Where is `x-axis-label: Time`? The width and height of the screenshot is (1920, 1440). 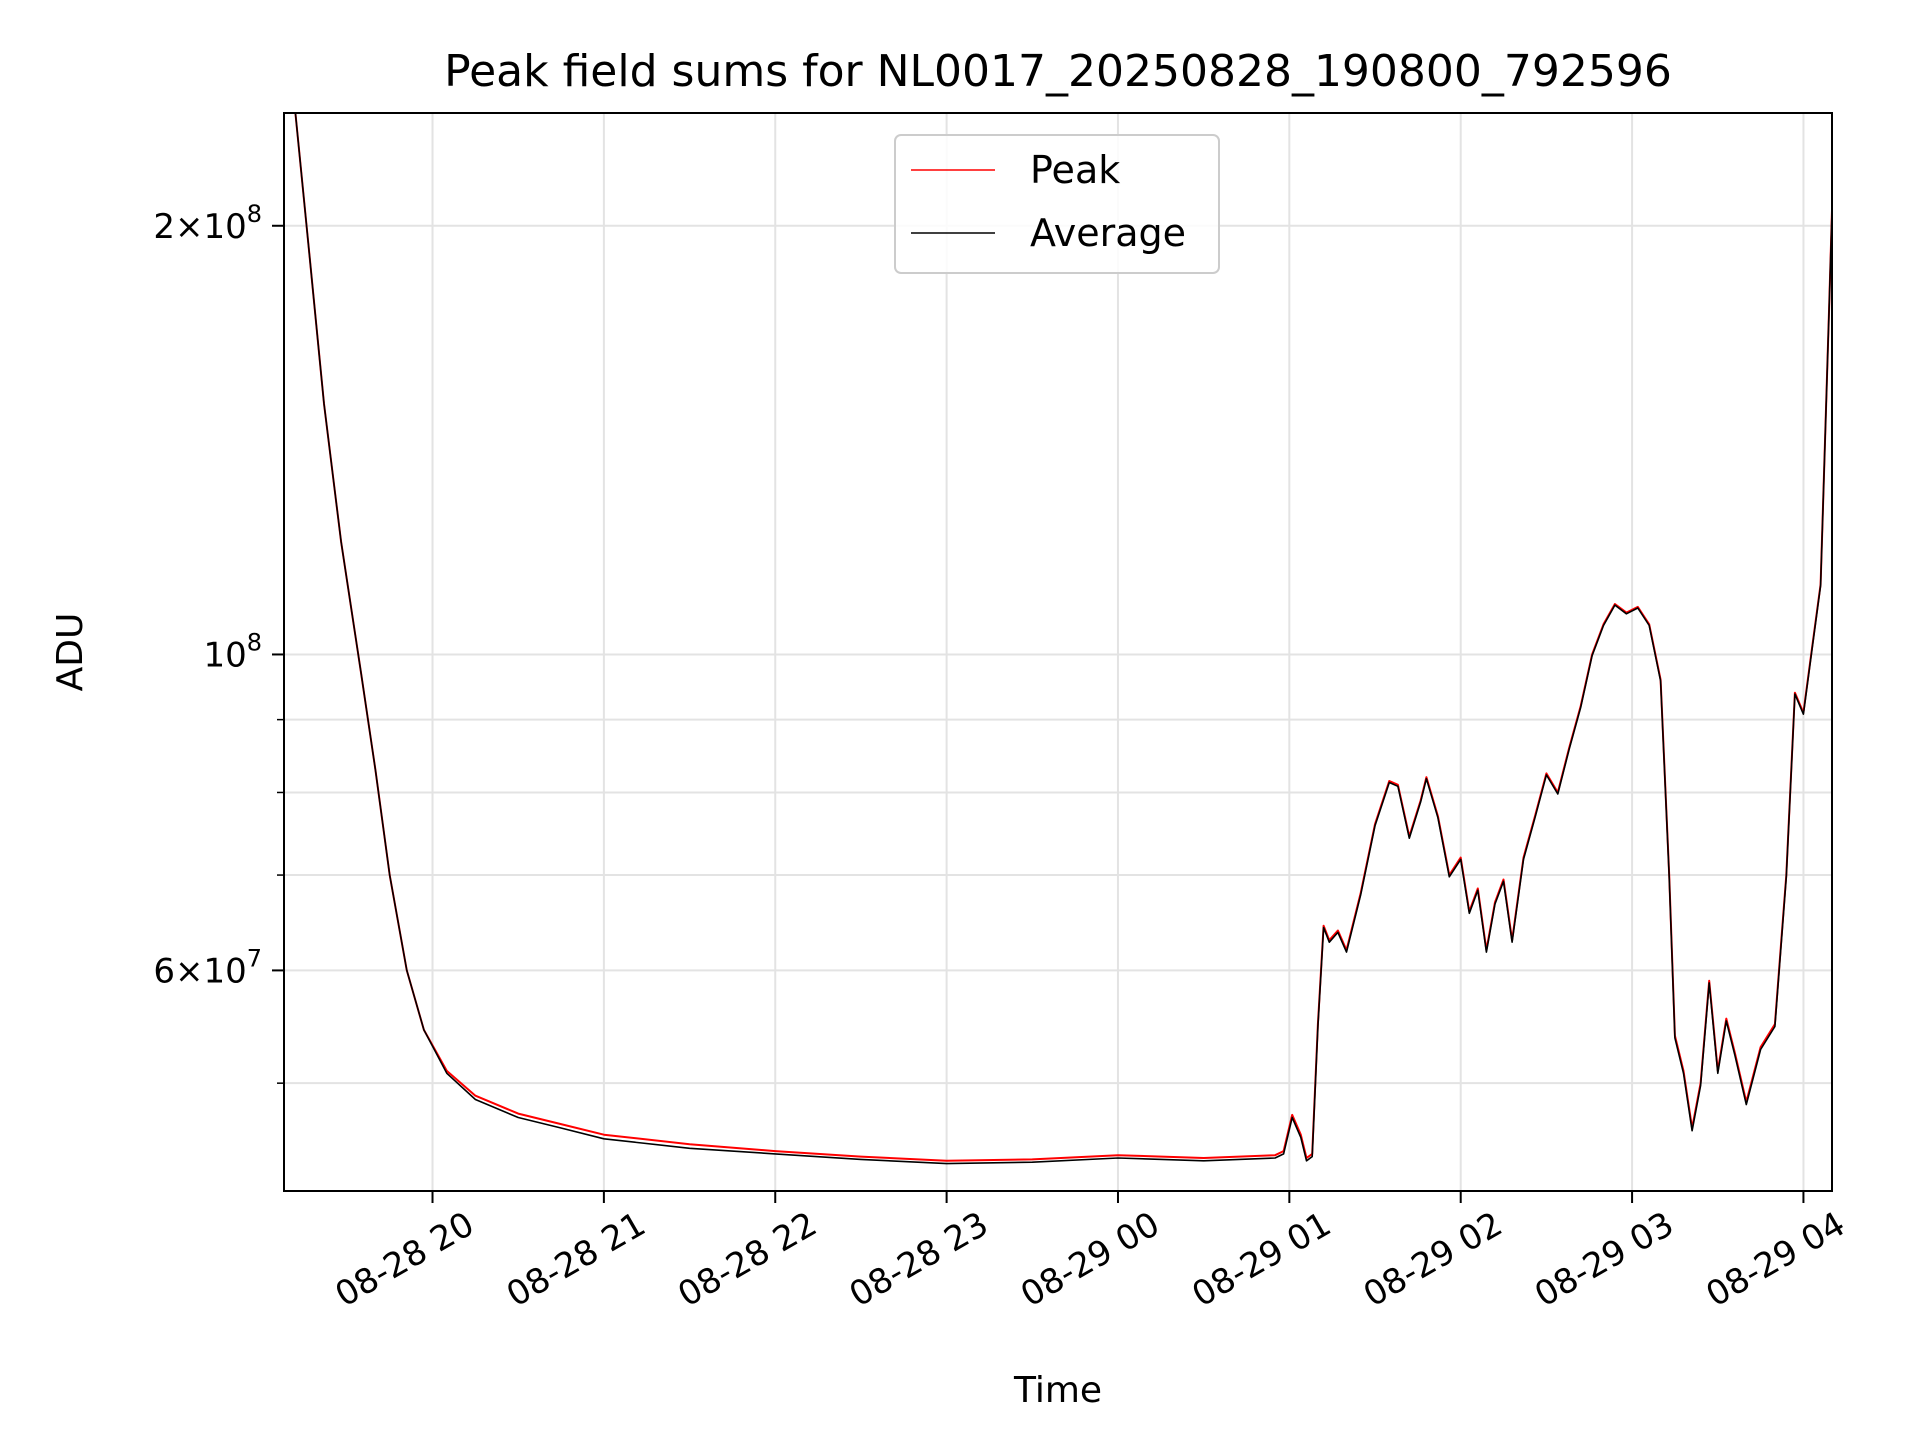
x-axis-label: Time is located at coordinates (1057, 1390).